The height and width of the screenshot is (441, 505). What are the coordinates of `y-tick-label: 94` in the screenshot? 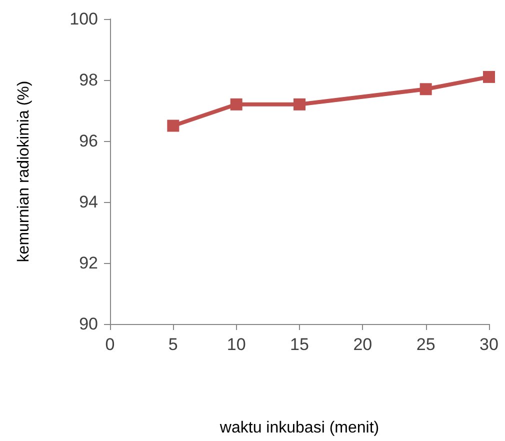 It's located at (88, 202).